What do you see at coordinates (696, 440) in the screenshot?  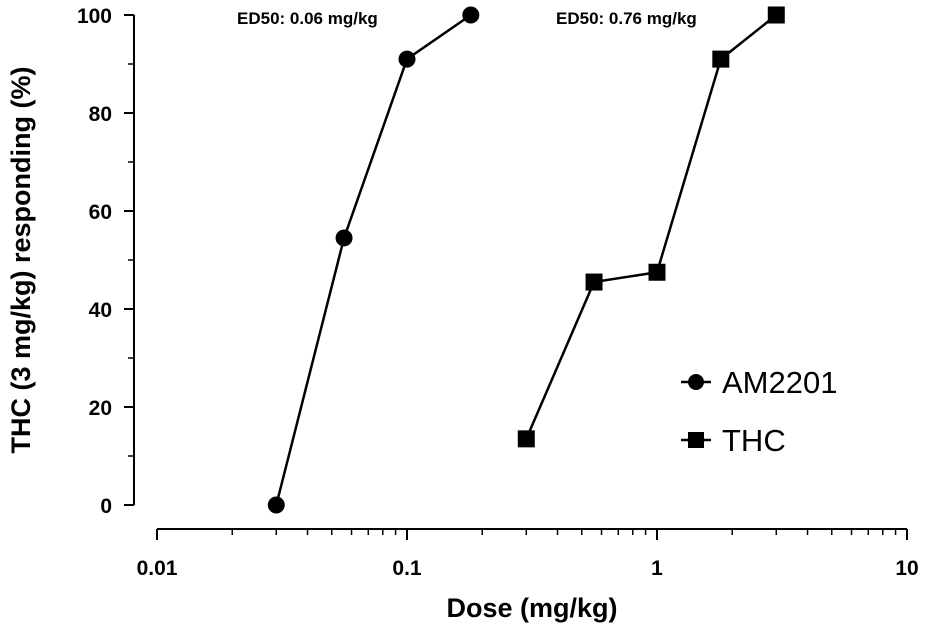 I see `legend-thc-marker-icon` at bounding box center [696, 440].